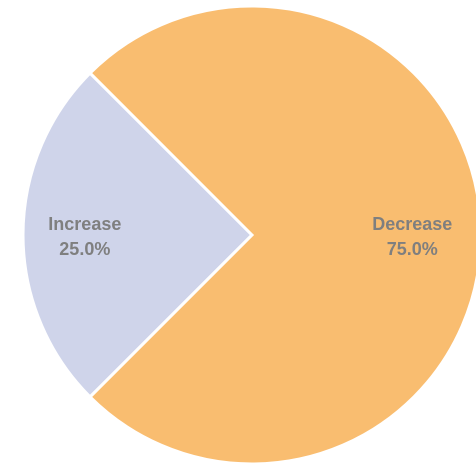 The image size is (476, 464). Describe the element at coordinates (84, 249) in the screenshot. I see `slice-percent-increase: 25.0%` at that location.